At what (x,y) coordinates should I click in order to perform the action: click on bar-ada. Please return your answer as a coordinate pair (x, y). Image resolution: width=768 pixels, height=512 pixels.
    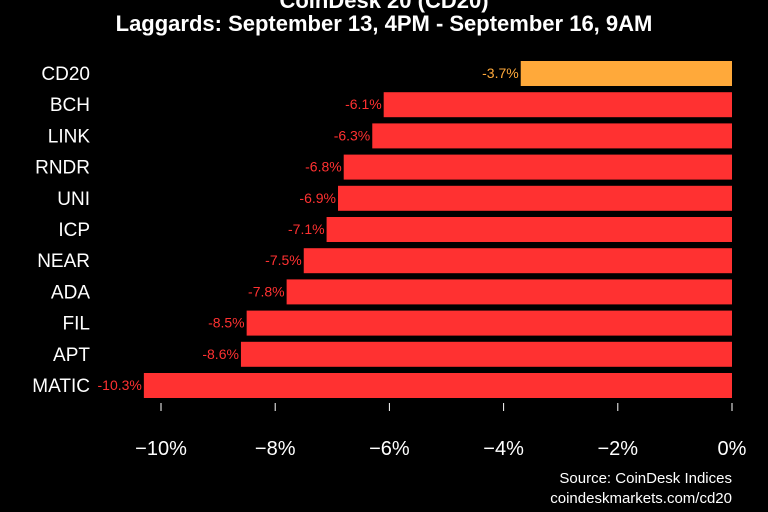
    Looking at the image, I should click on (509, 292).